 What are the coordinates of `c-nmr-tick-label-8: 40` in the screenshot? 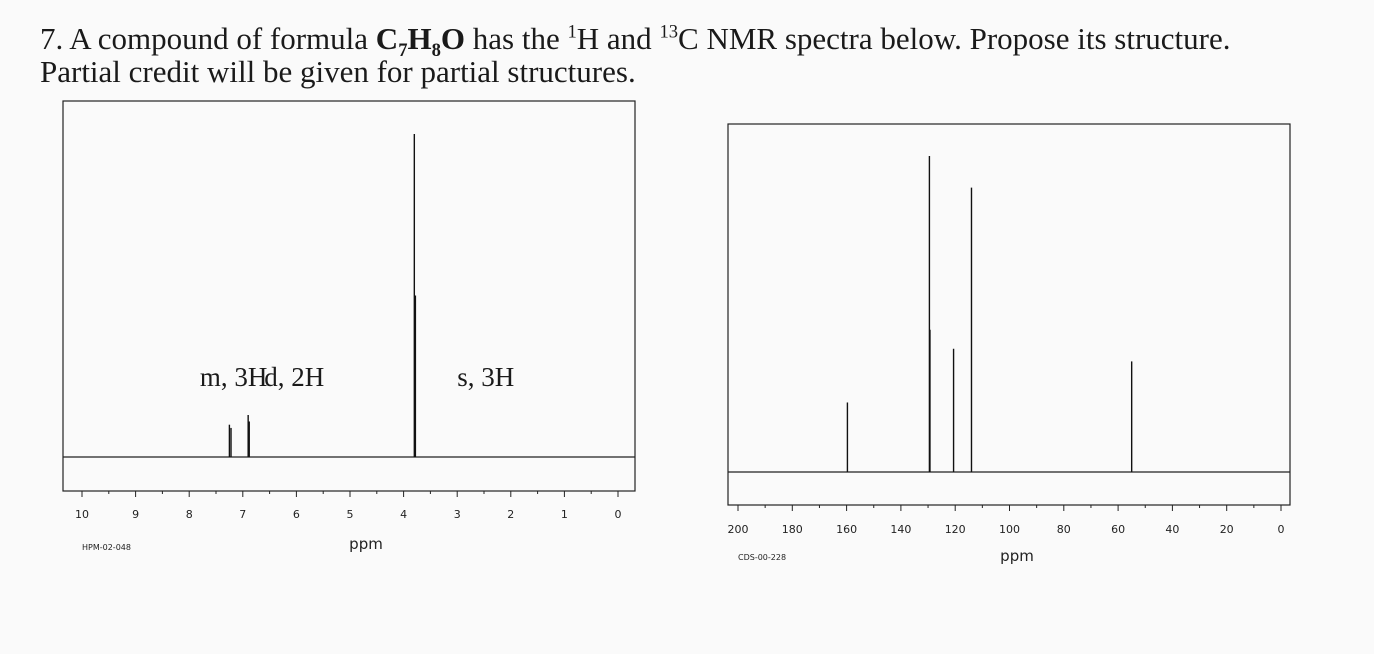 It's located at (1172, 529).